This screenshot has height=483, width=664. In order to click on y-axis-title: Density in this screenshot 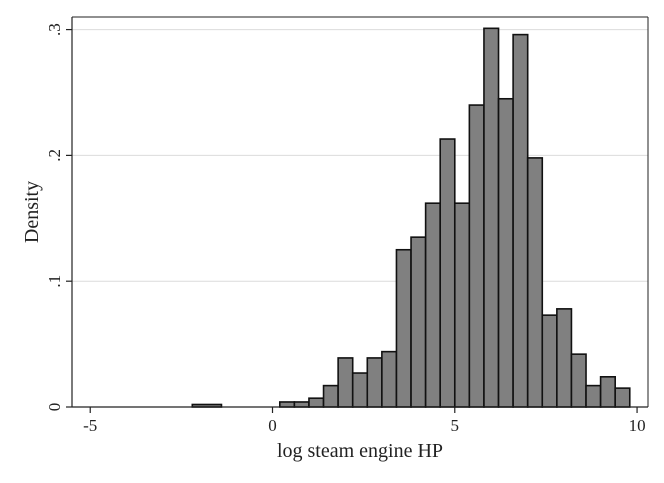, I will do `click(32, 212)`.